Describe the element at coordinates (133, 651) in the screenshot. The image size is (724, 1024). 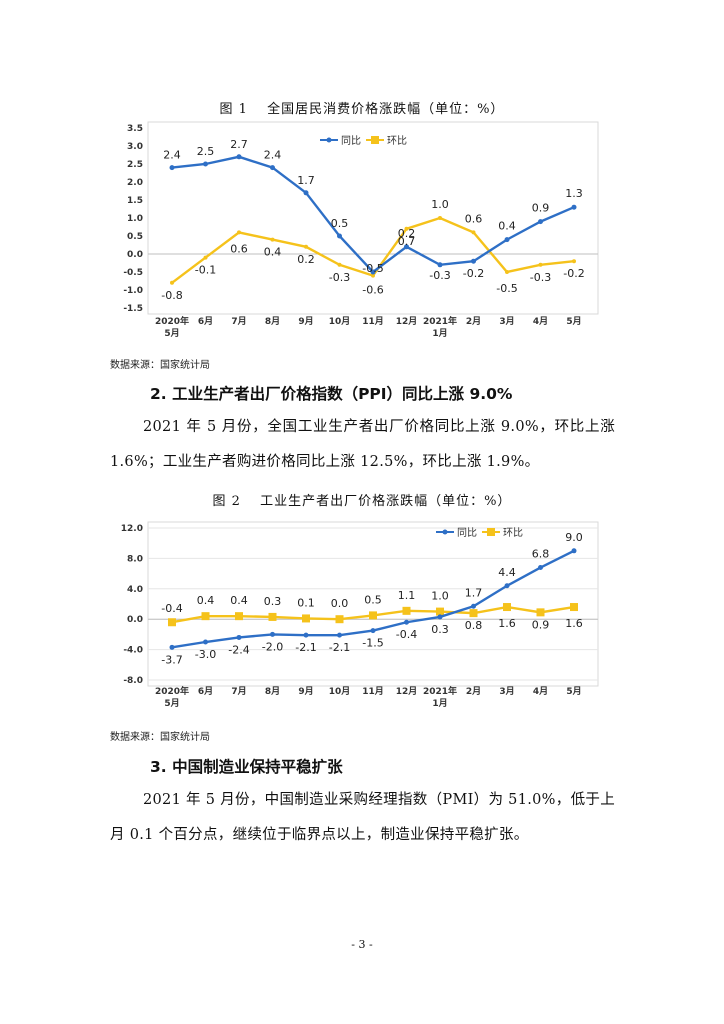
I see `y-tick-label: -4.0` at that location.